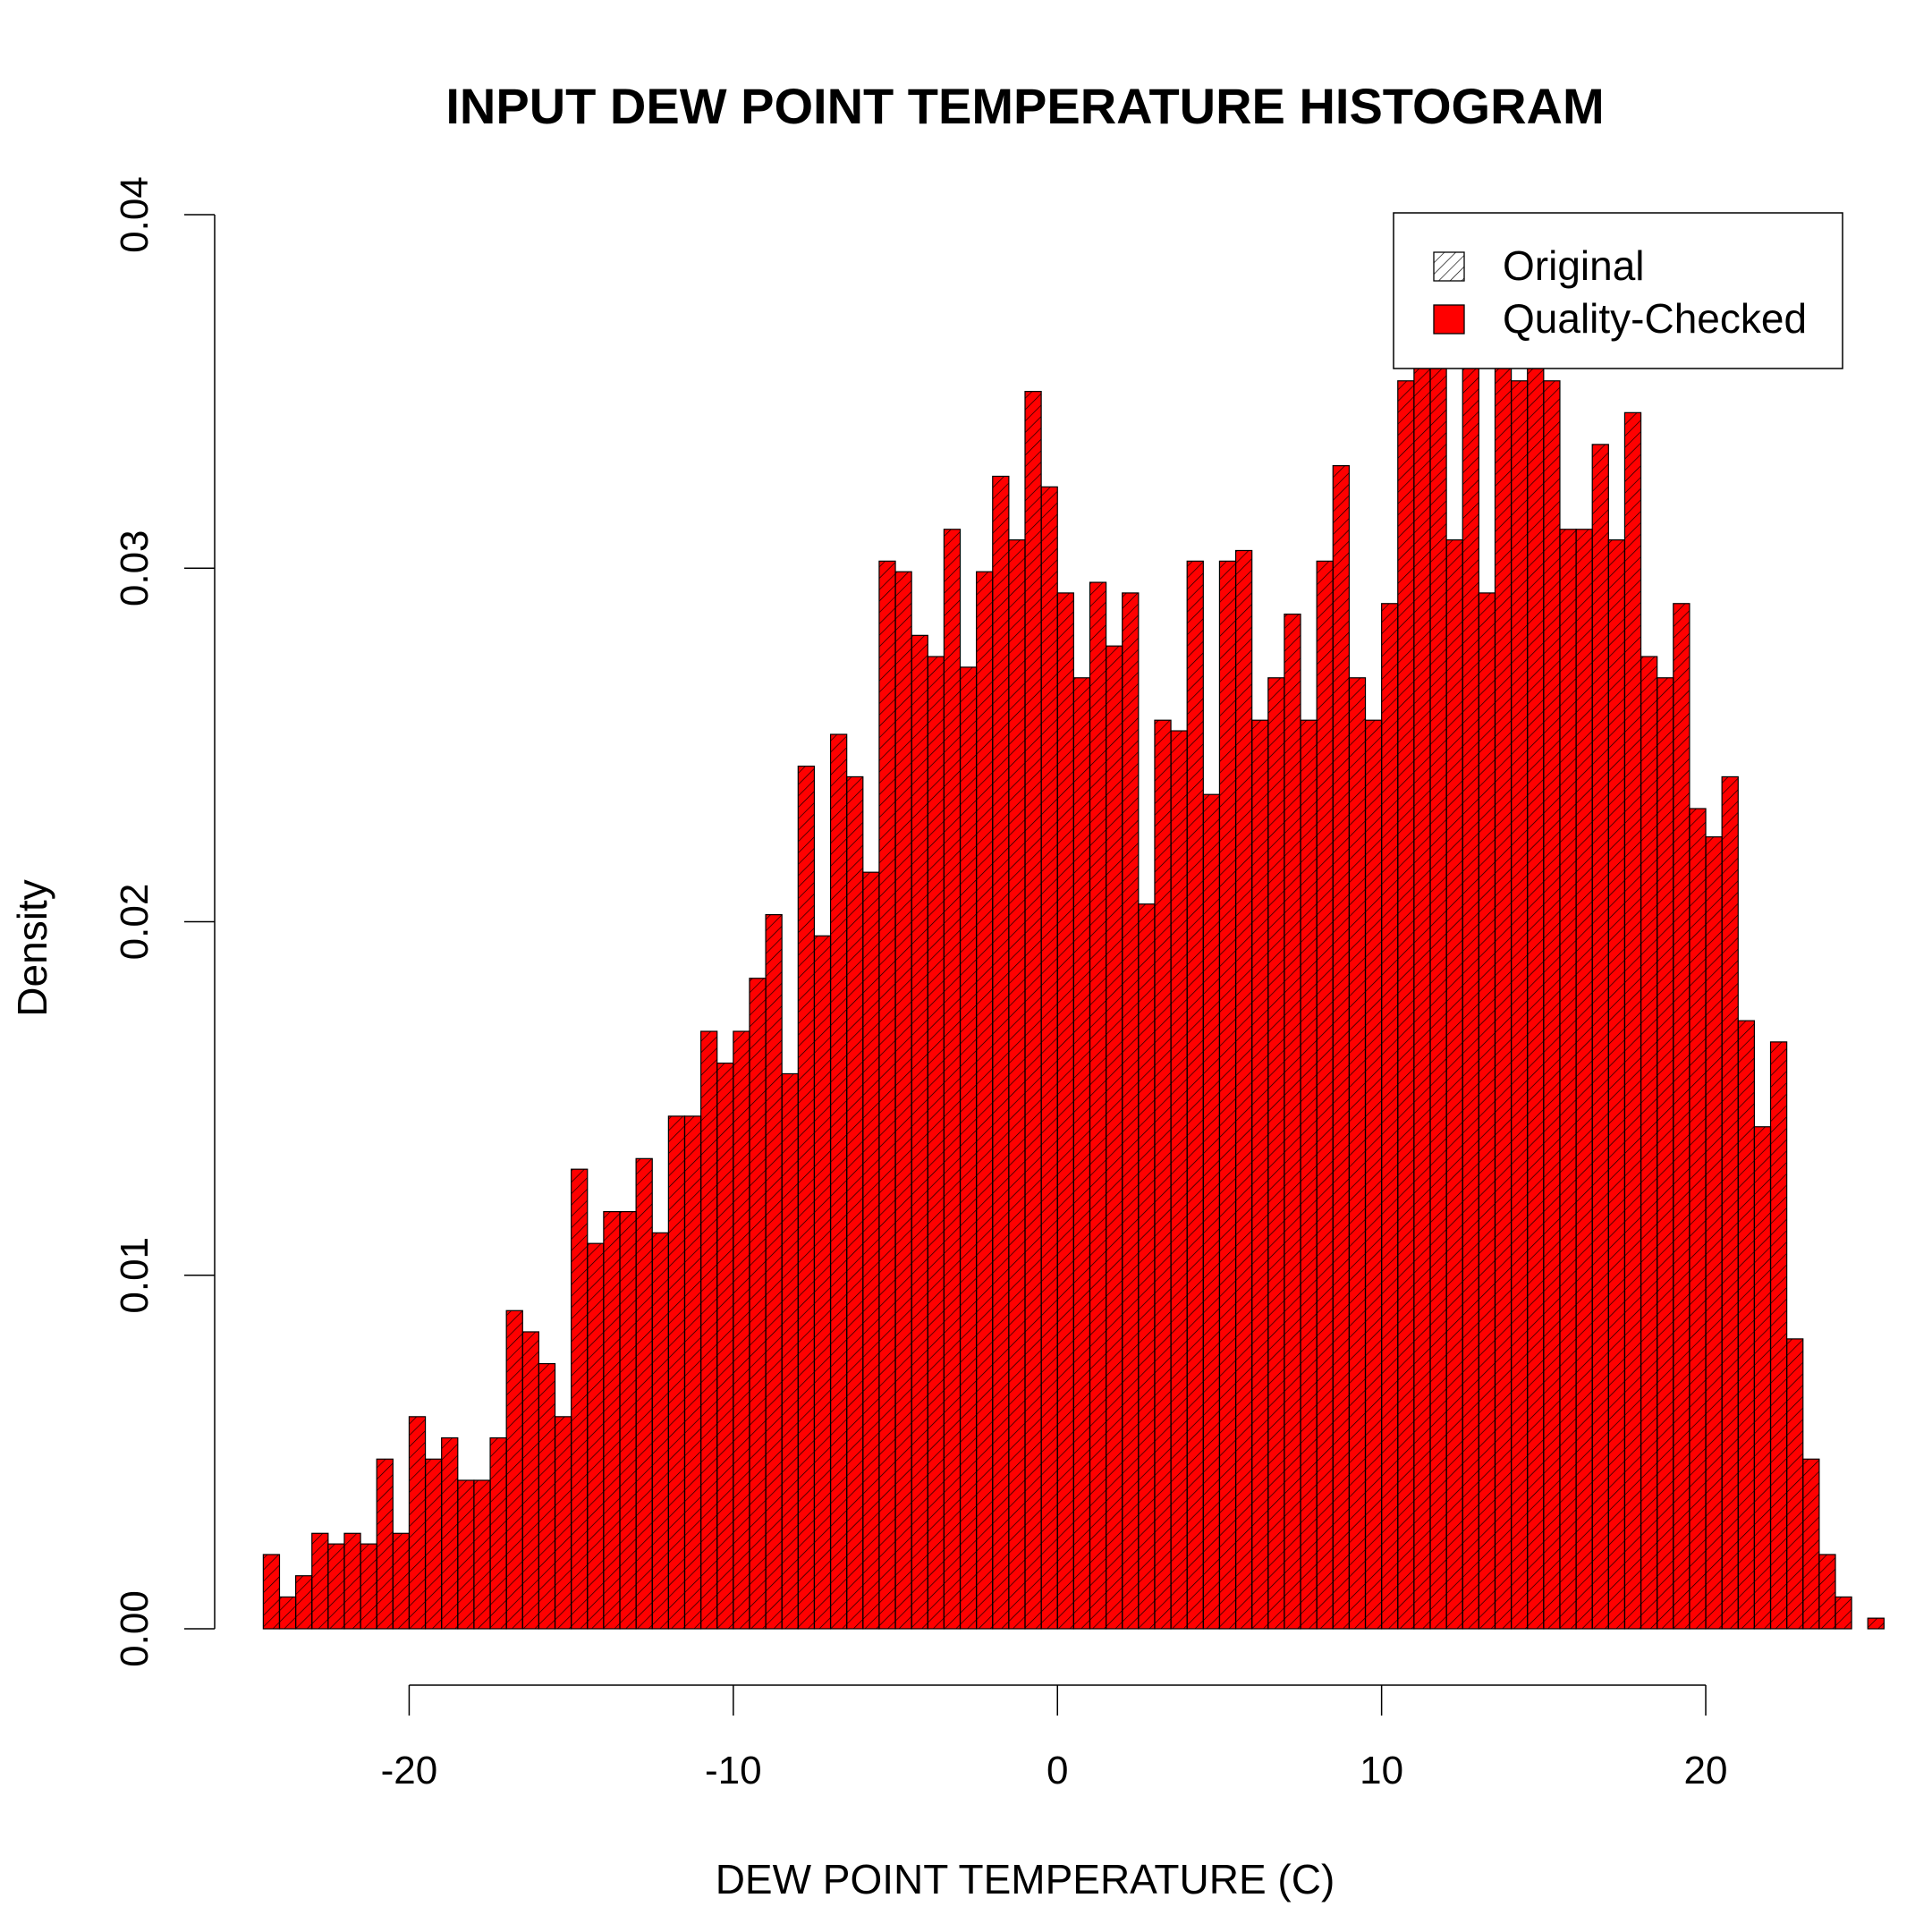 The width and height of the screenshot is (1932, 1932). What do you see at coordinates (135, 1628) in the screenshot?
I see `y-tick-label: 0.00` at bounding box center [135, 1628].